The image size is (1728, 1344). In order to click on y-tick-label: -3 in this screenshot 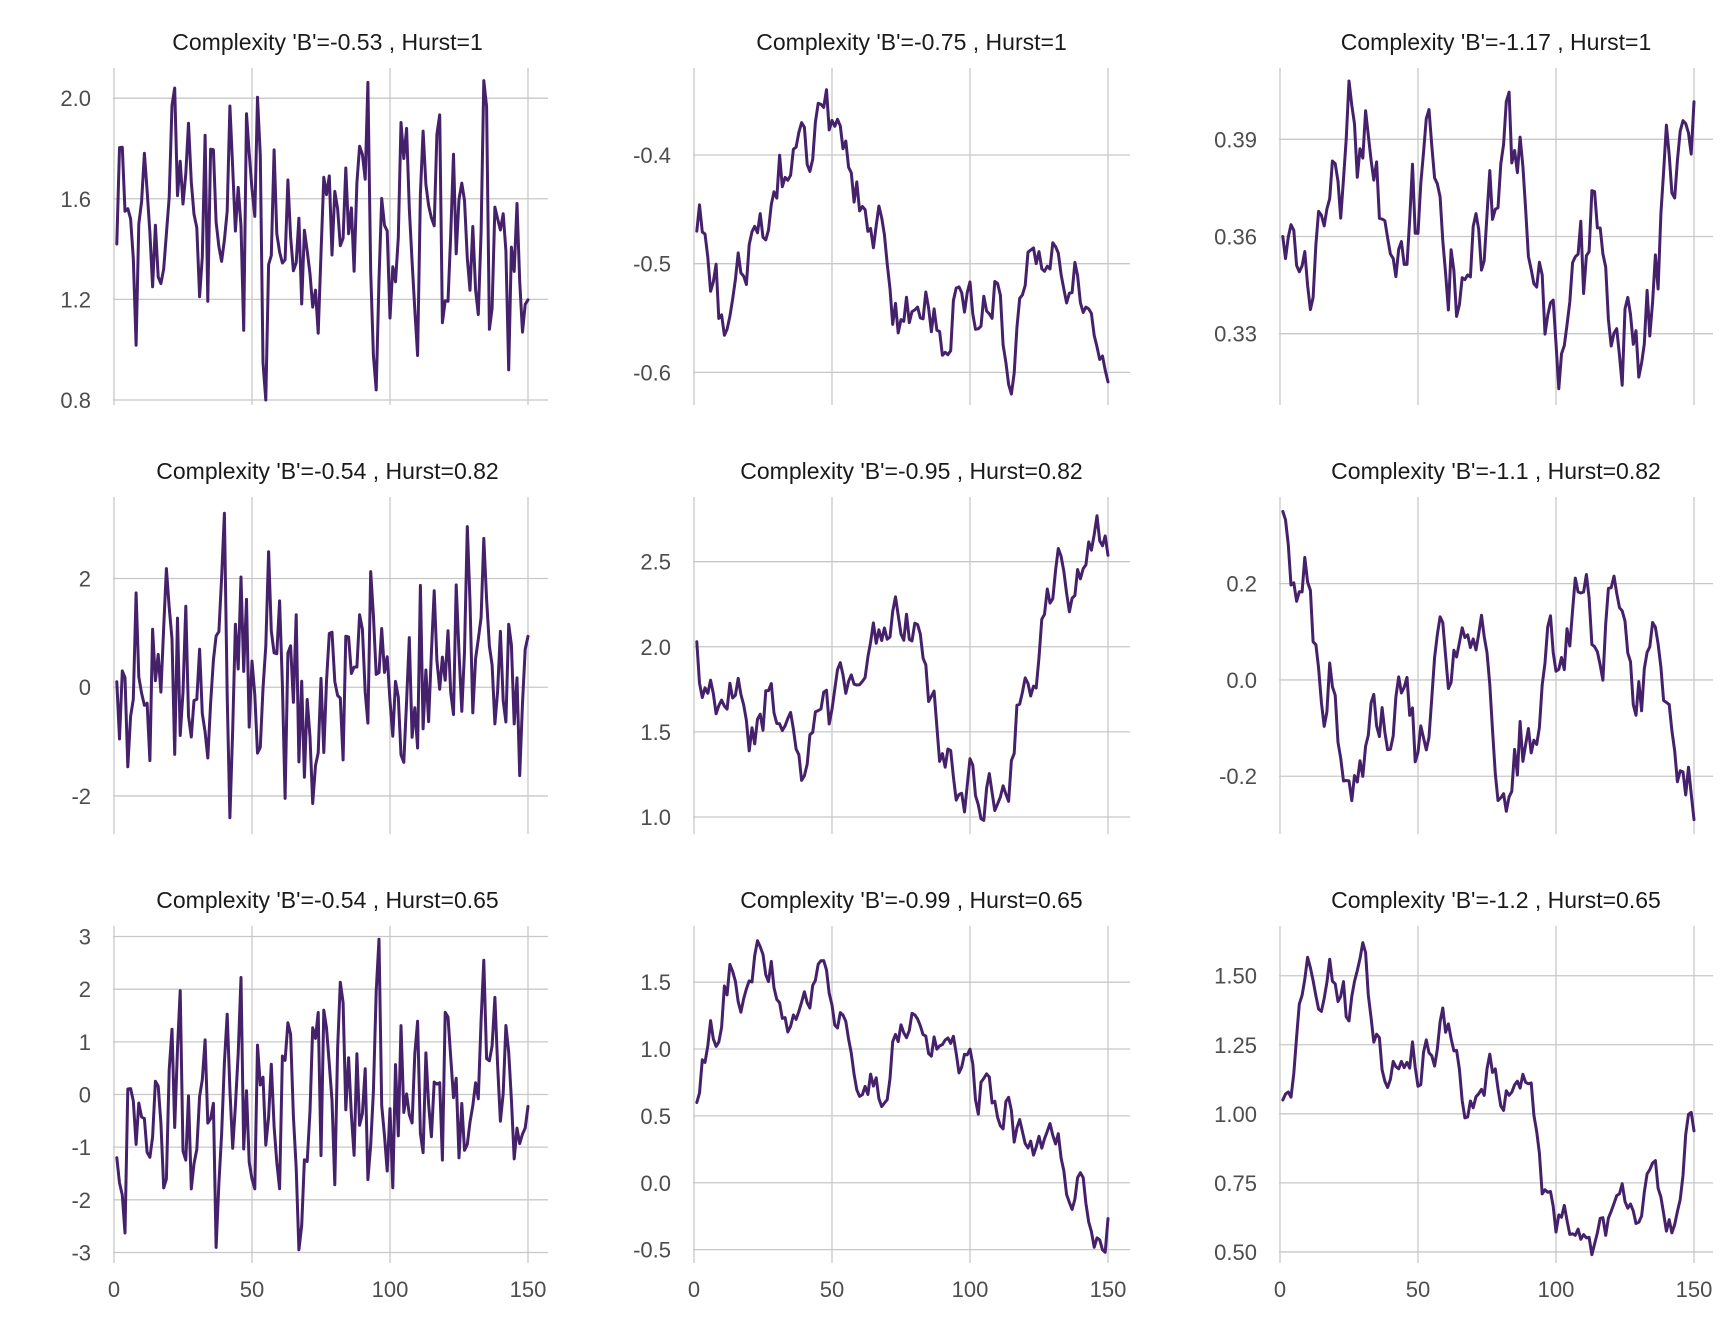, I will do `click(81, 1252)`.